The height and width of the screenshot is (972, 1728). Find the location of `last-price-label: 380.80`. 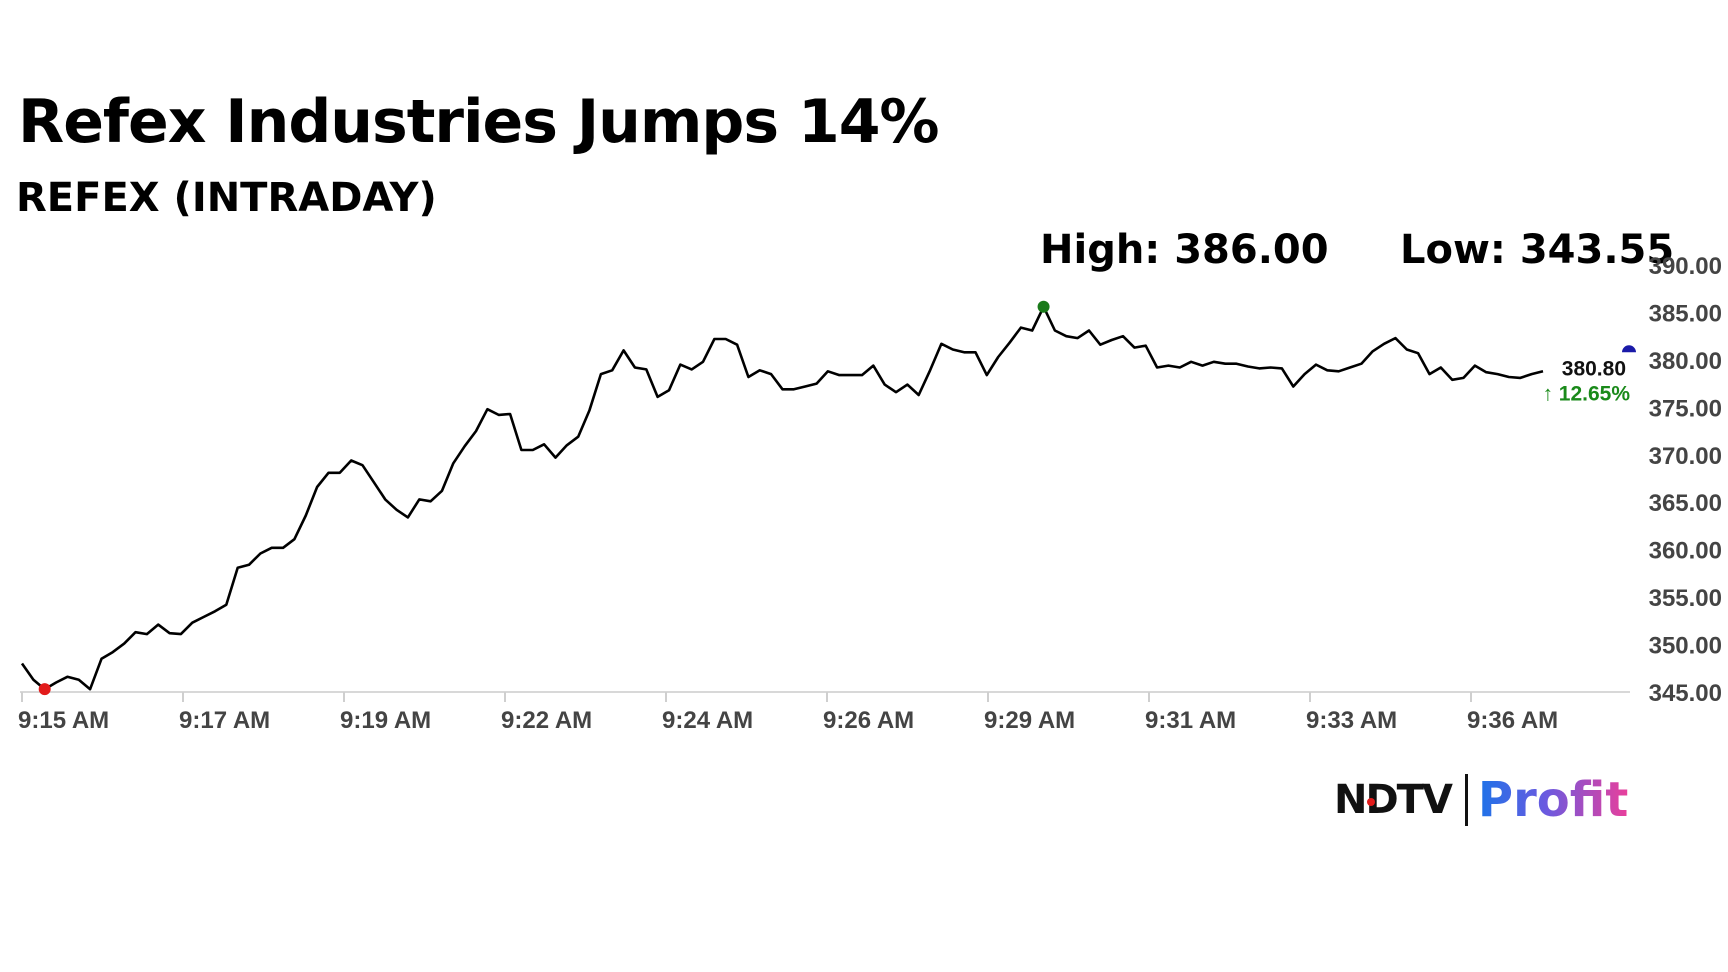

last-price-label: 380.80 is located at coordinates (1594, 368).